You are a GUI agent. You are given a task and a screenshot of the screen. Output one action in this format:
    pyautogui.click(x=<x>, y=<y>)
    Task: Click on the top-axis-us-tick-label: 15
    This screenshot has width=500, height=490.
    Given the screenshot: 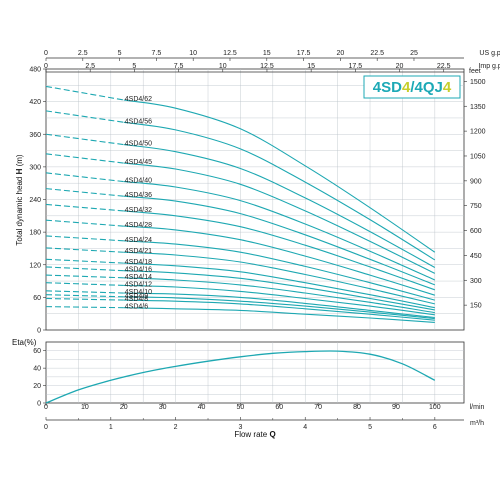 What is the action you would take?
    pyautogui.click(x=267, y=53)
    